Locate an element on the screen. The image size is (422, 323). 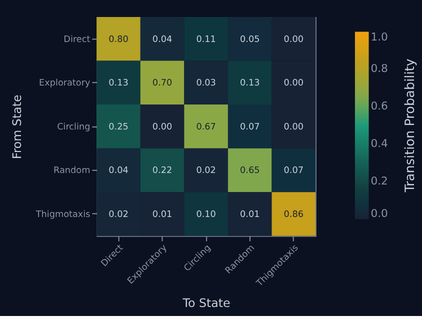
y-tick-label: Circling is located at coordinates (73, 127).